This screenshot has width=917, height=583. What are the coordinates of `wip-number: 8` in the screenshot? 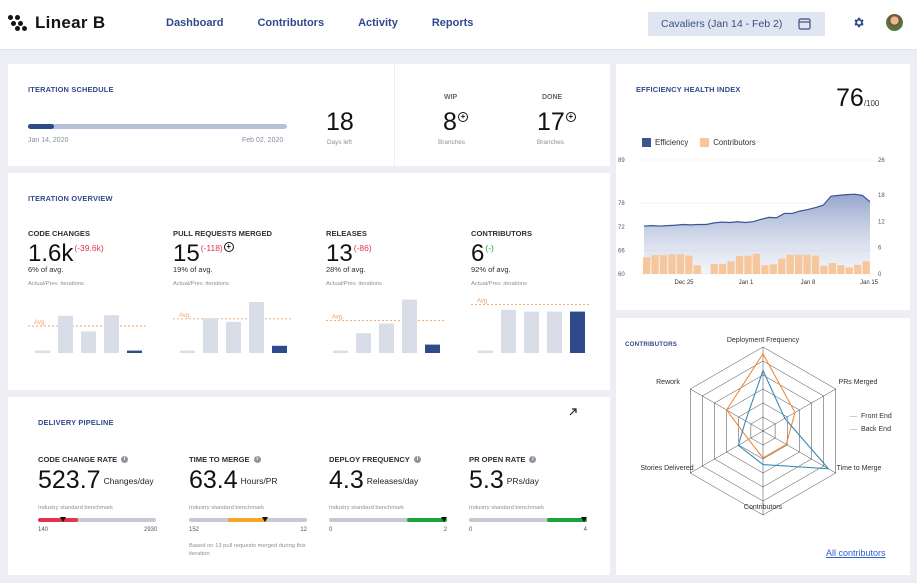 It's located at (450, 122).